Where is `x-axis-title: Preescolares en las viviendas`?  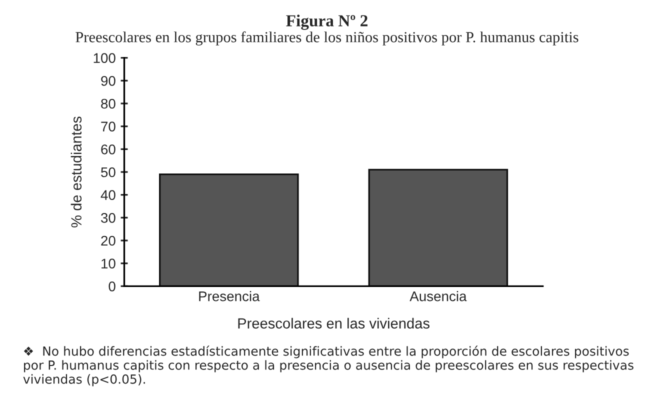 x-axis-title: Preescolares en las viviendas is located at coordinates (334, 323).